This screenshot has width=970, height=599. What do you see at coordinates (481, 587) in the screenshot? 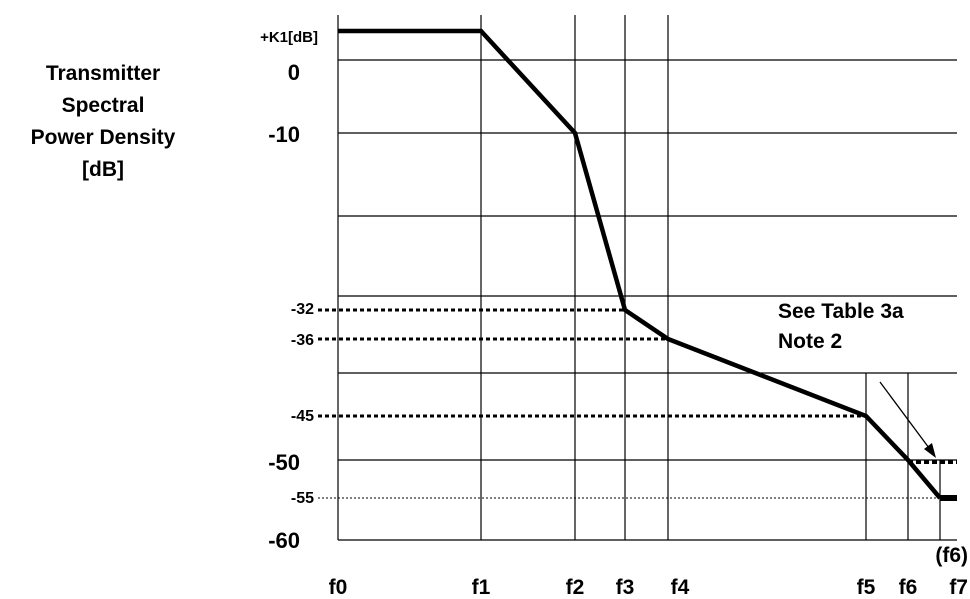
I see `xtick-f1: f1` at bounding box center [481, 587].